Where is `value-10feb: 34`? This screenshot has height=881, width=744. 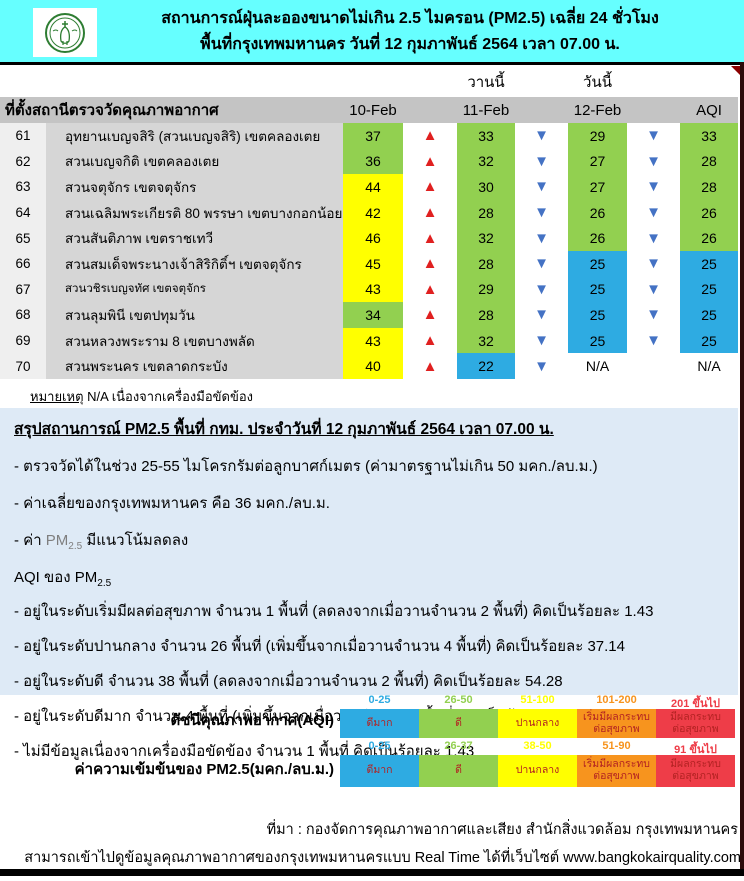
value-10feb: 34 is located at coordinates (373, 315).